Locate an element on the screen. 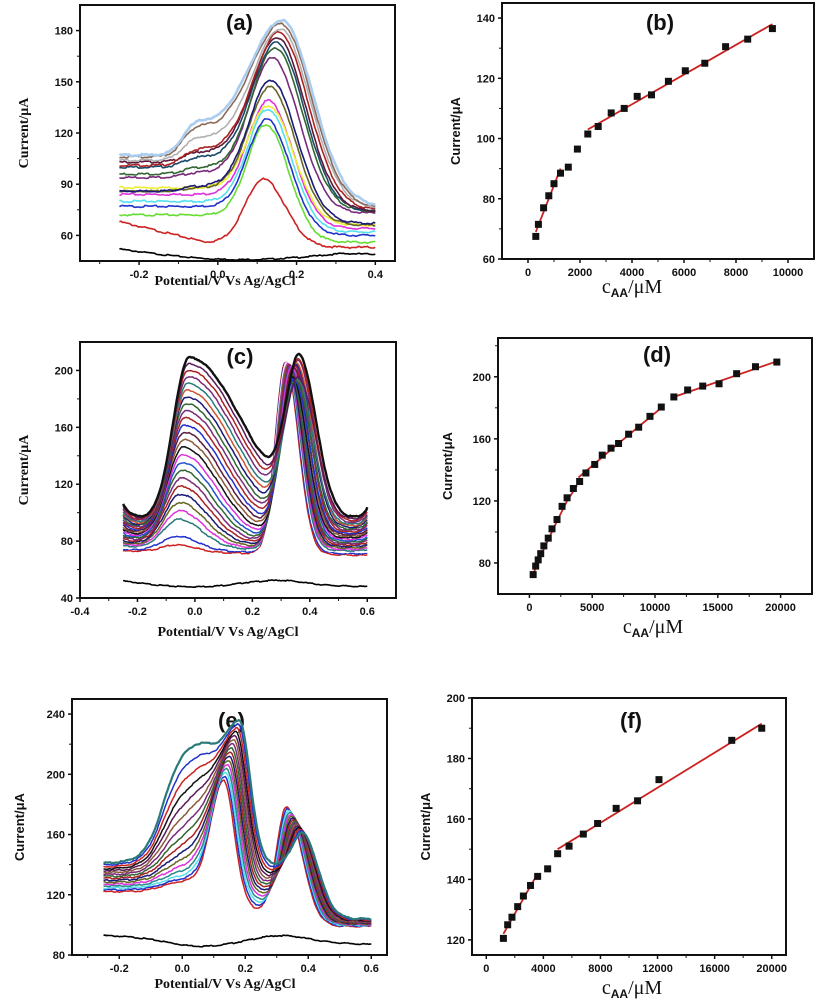 This screenshot has width=818, height=1000. y-tick-label: 140 is located at coordinates (486, 19).